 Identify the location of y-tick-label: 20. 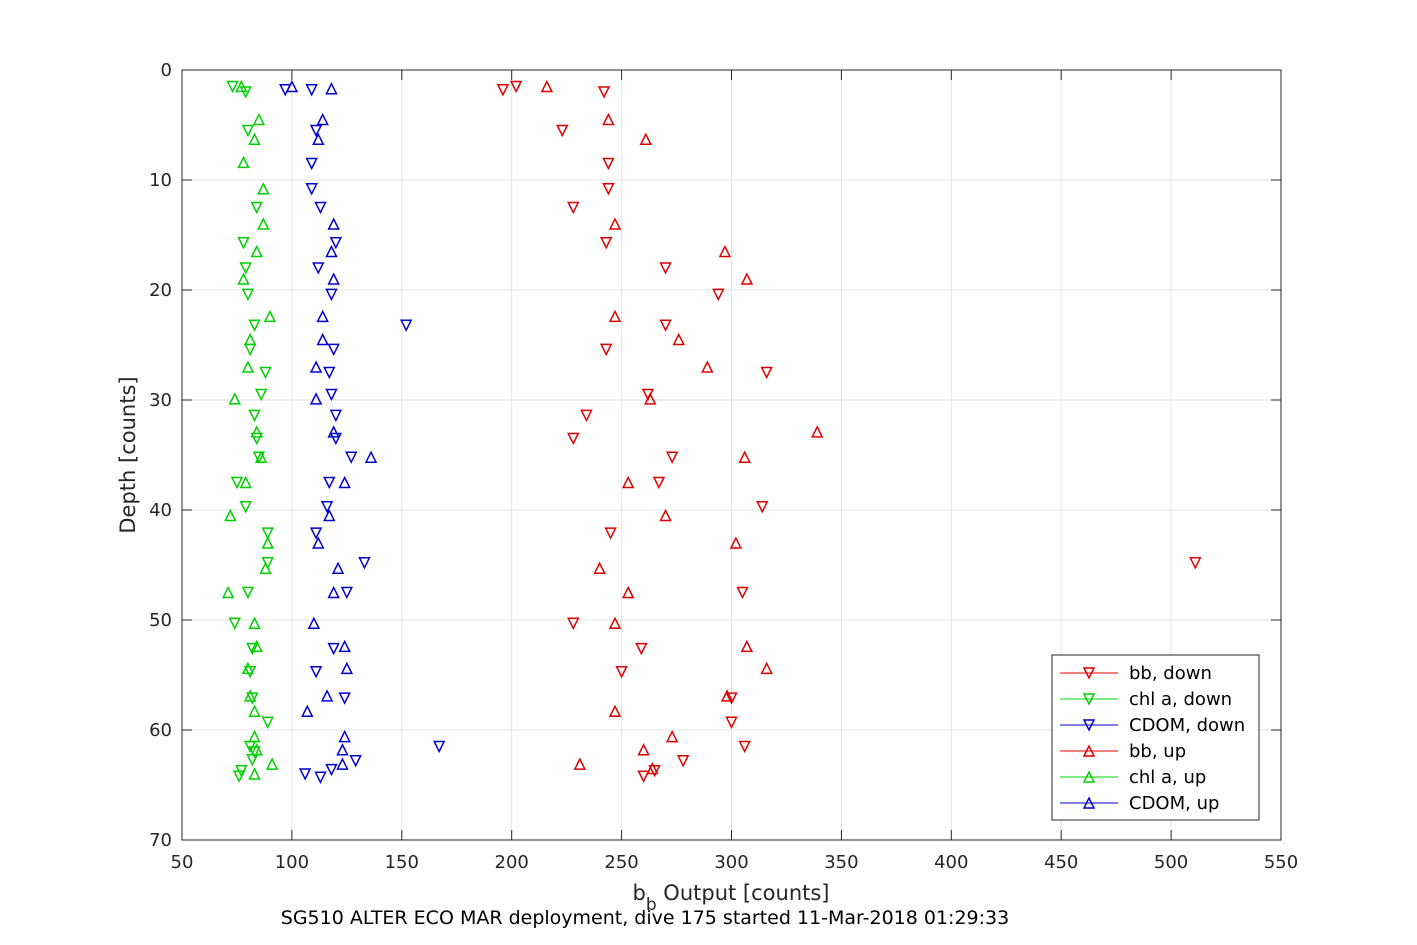
(160, 290).